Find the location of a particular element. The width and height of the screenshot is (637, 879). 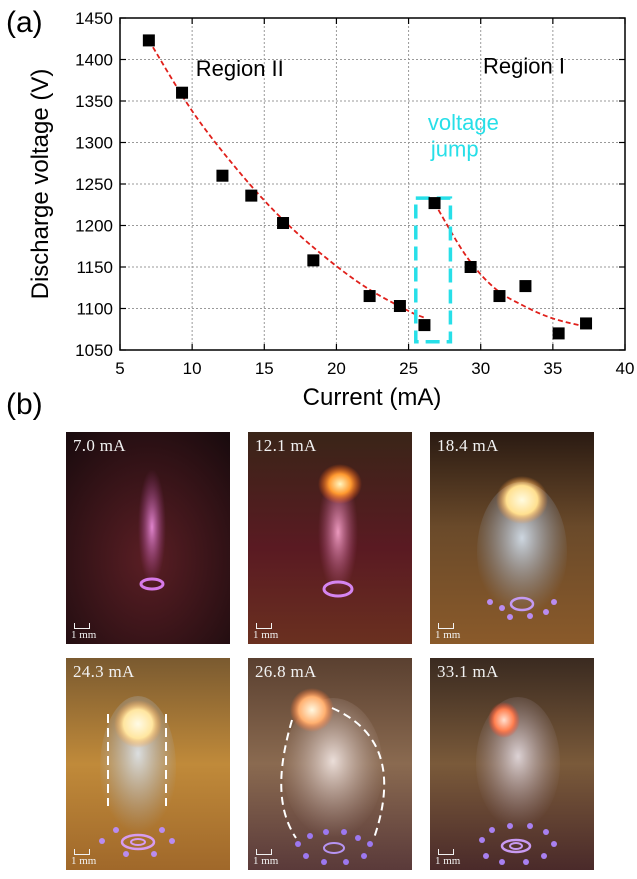

x-tick-label: 25 is located at coordinates (408, 368).